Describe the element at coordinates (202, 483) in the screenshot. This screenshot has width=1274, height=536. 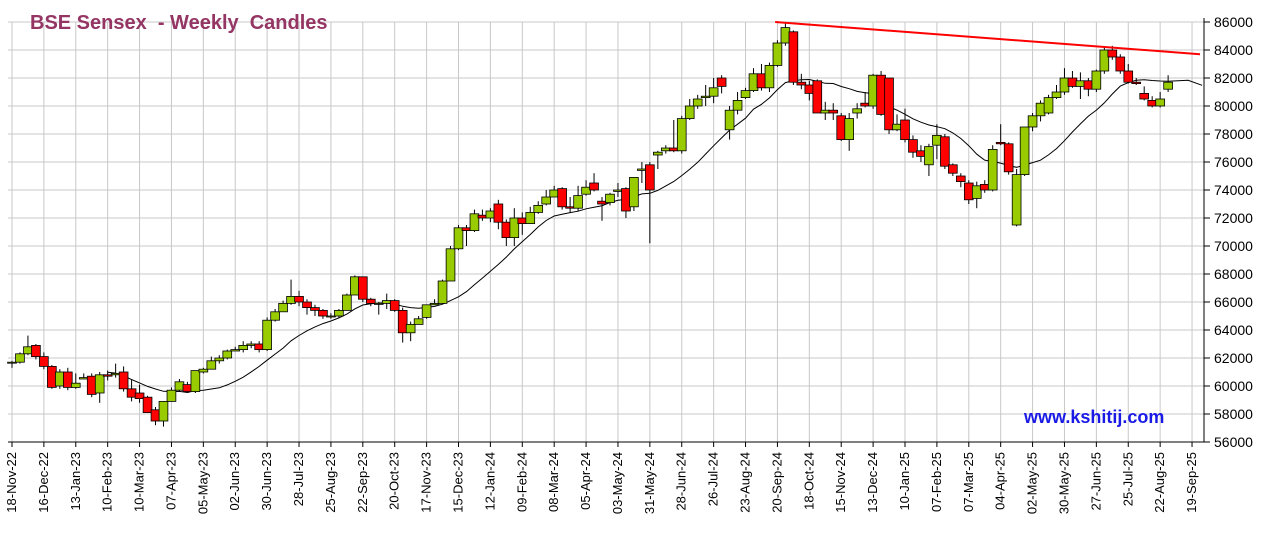
I see `x-tick-label: 05-May-23` at that location.